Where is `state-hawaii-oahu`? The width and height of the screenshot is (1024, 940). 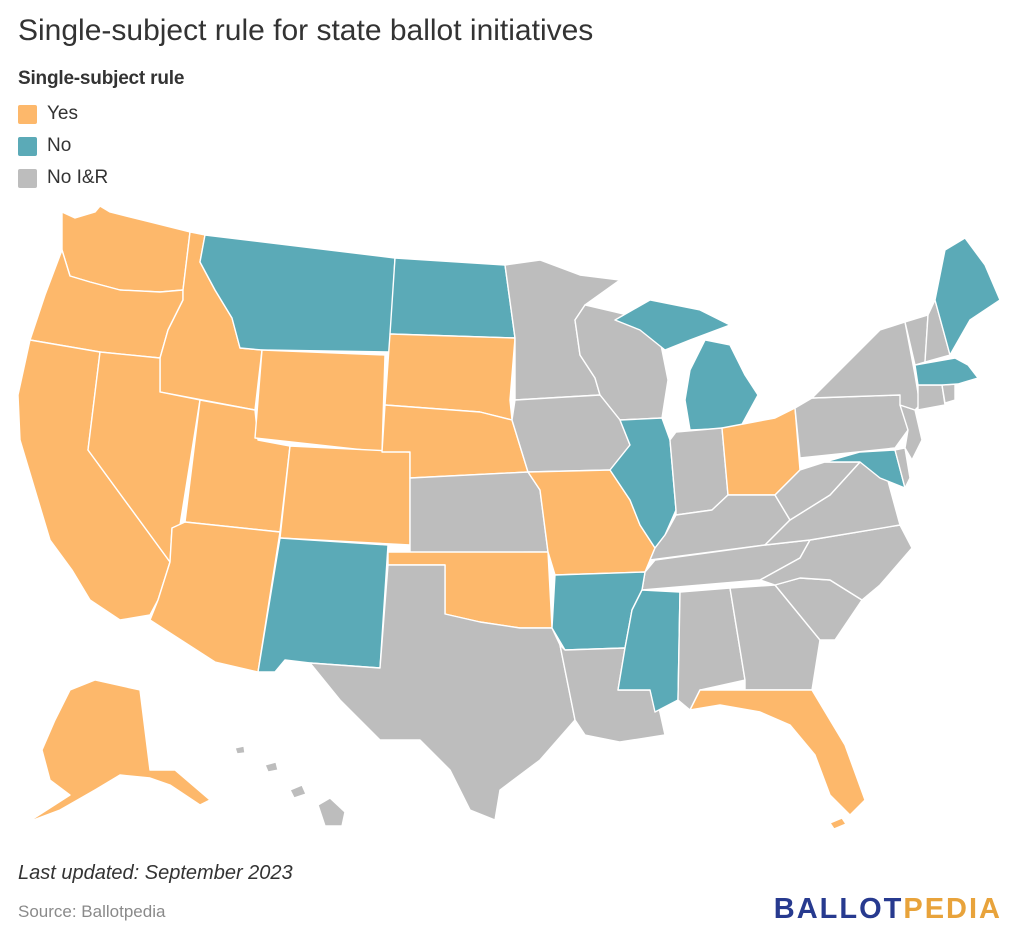
state-hawaii-oahu is located at coordinates (271, 767).